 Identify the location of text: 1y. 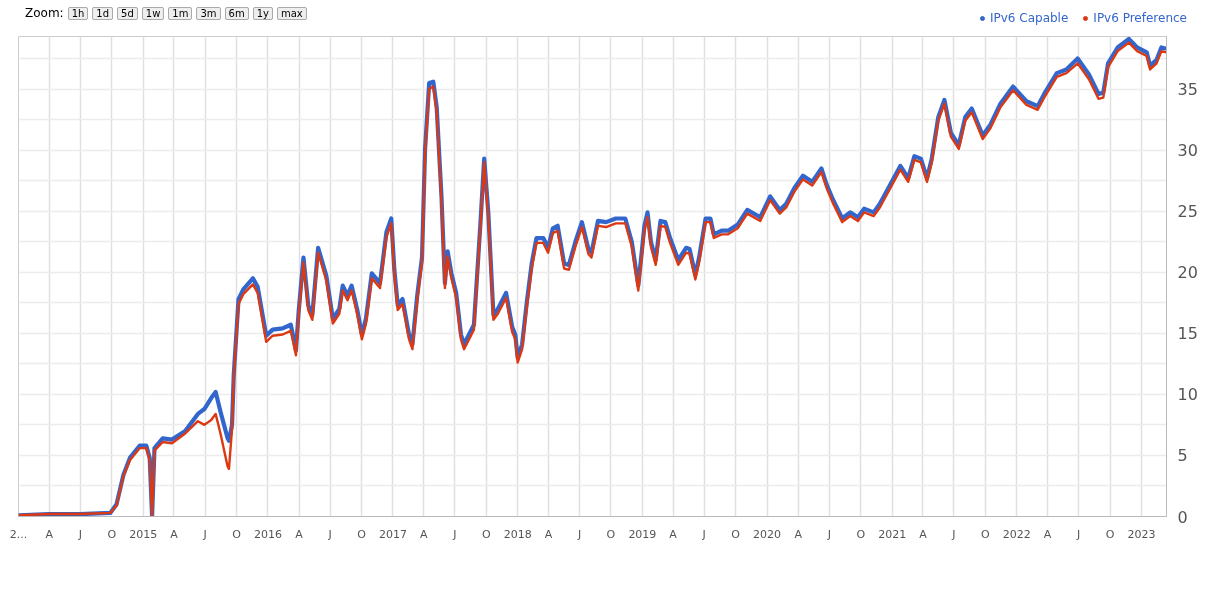
(262, 13).